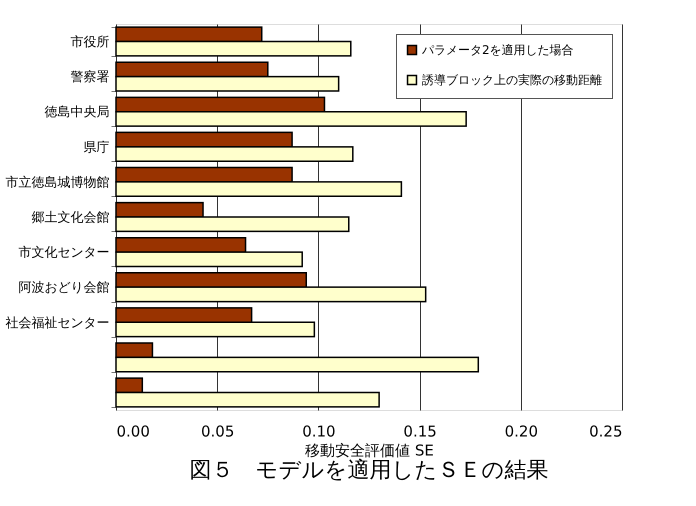  I want to click on y-tick-label: 市立徳島城博物館, so click(58, 182).